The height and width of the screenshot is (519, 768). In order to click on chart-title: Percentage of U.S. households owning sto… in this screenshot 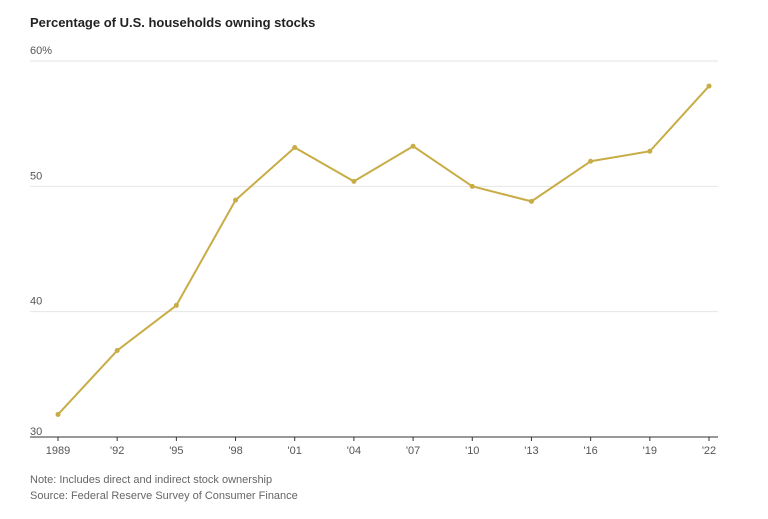, I will do `click(173, 22)`.